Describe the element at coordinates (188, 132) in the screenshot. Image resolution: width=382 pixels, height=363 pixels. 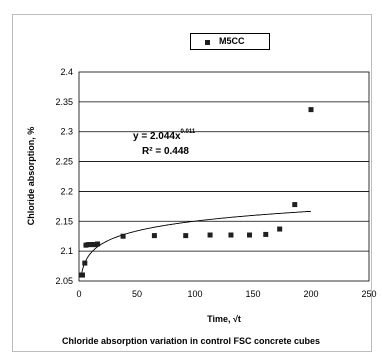
I see `trendline-equation-exponent: 0.011` at that location.